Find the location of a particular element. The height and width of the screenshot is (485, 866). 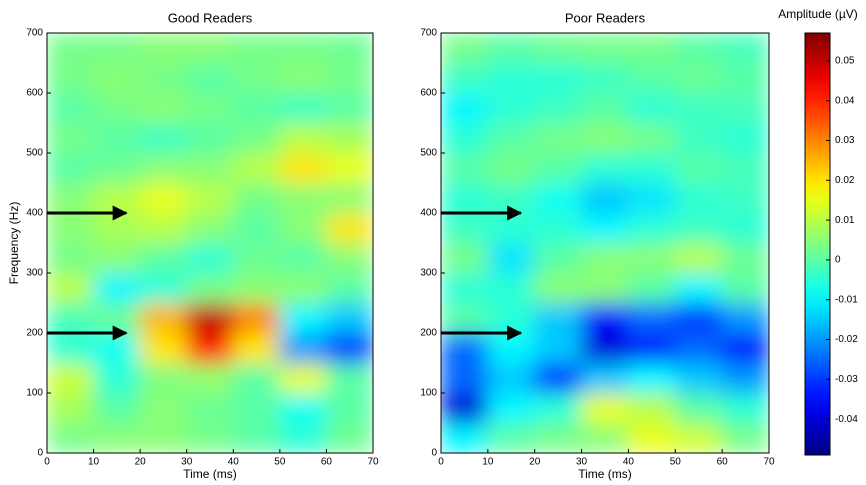

colorbar-tick-label: -0.04 is located at coordinates (846, 419).